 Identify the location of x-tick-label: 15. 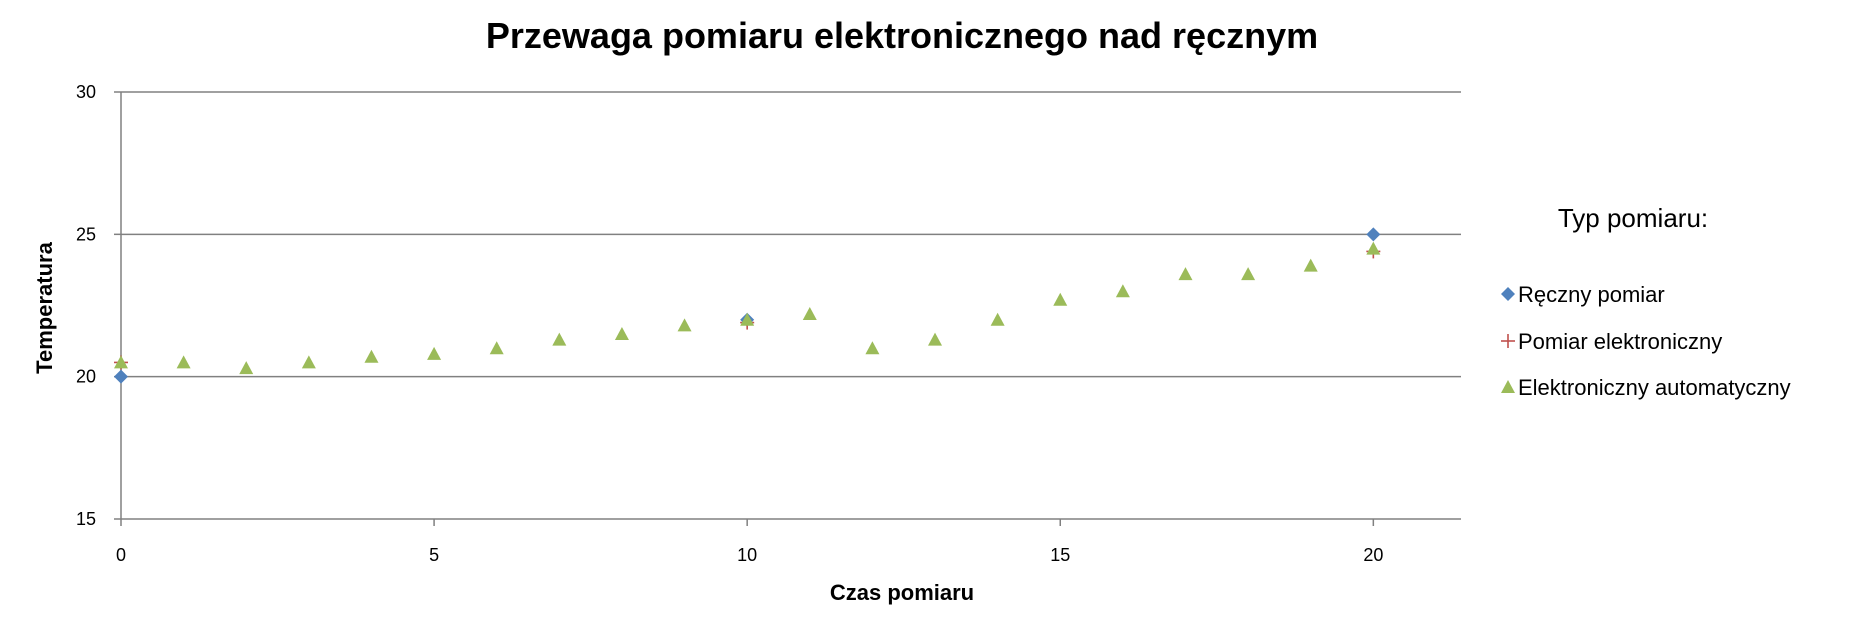
(1060, 555).